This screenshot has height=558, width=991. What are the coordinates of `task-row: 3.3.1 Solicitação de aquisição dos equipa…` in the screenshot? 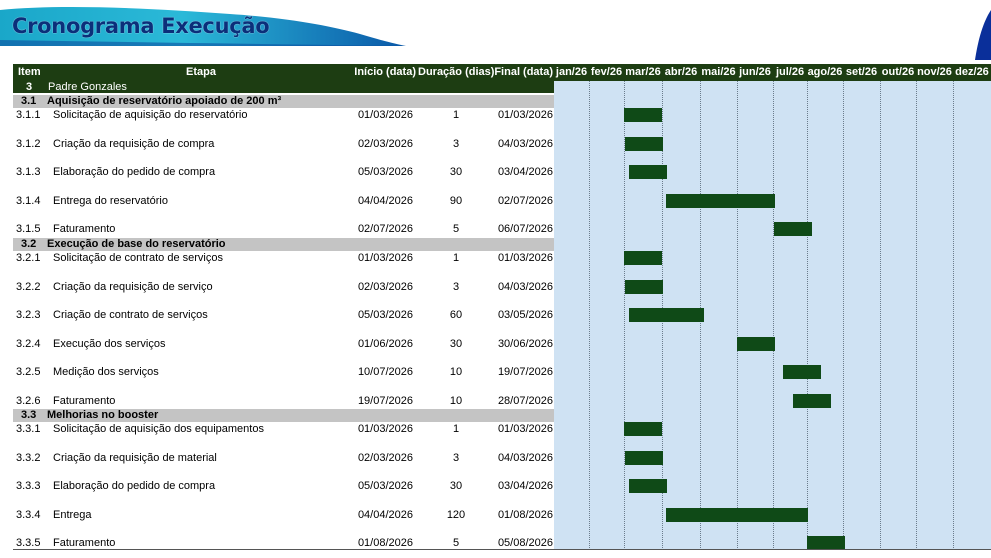 It's located at (283, 429).